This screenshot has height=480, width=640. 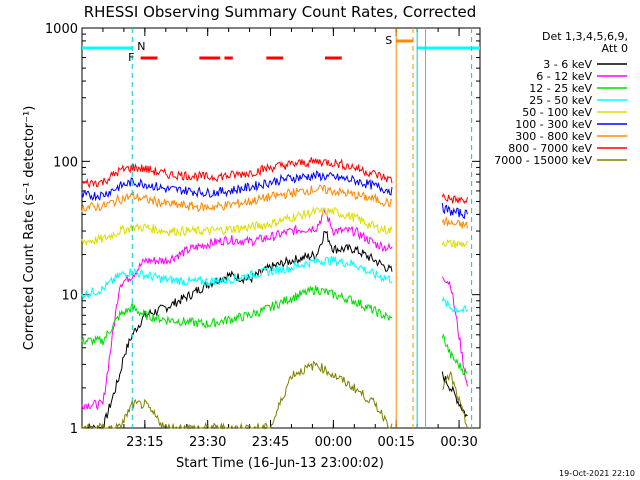 What do you see at coordinates (395, 442) in the screenshot?
I see `x-tick-label: 00:15` at bounding box center [395, 442].